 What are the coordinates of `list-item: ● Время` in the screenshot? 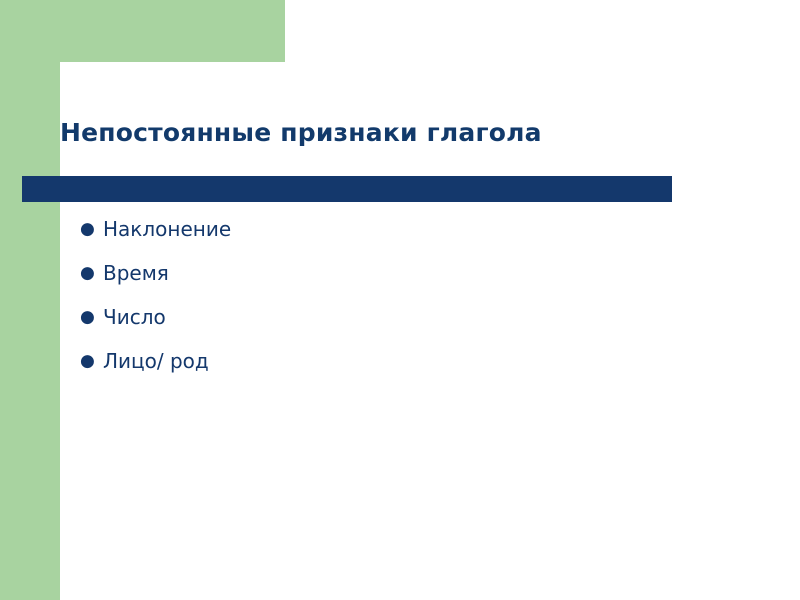 It's located at (400, 274).